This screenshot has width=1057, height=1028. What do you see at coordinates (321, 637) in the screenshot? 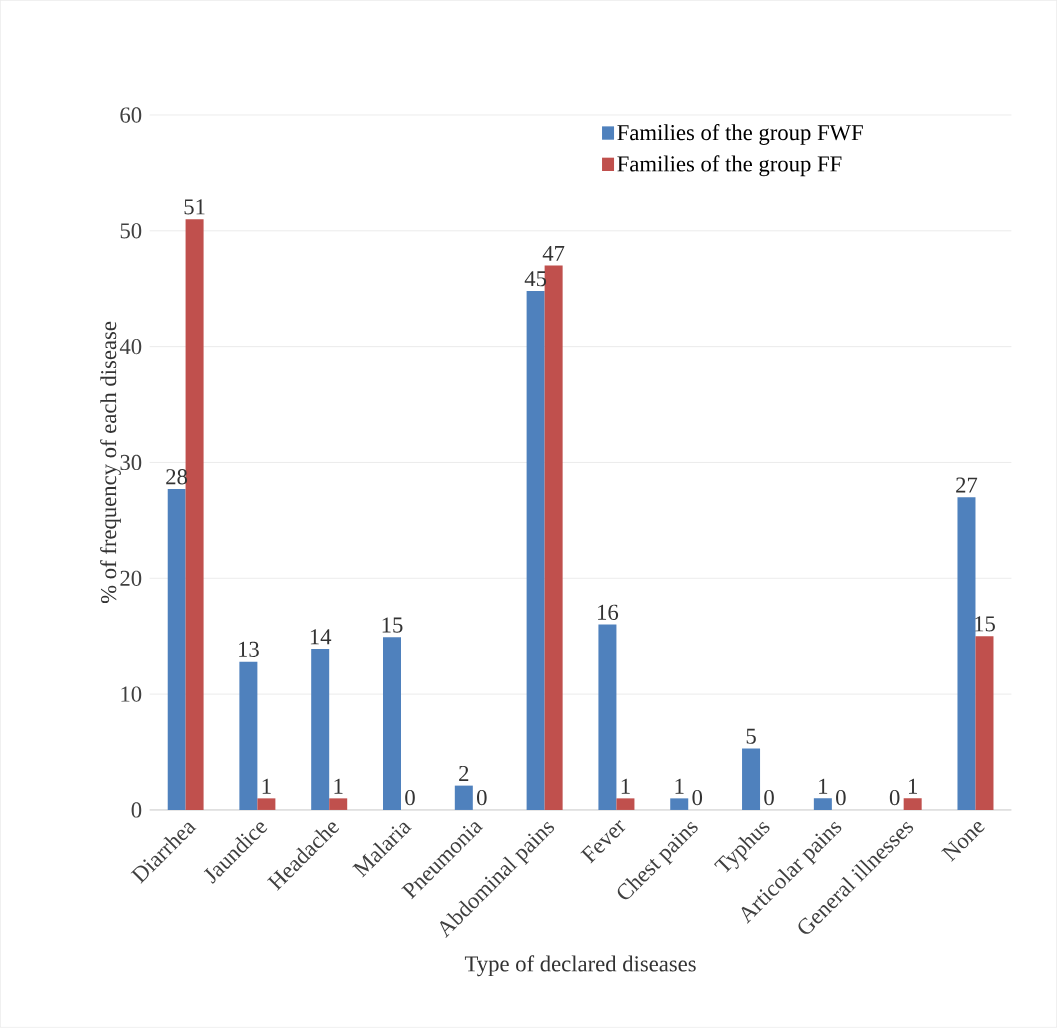
I see `data-label: 14` at bounding box center [321, 637].